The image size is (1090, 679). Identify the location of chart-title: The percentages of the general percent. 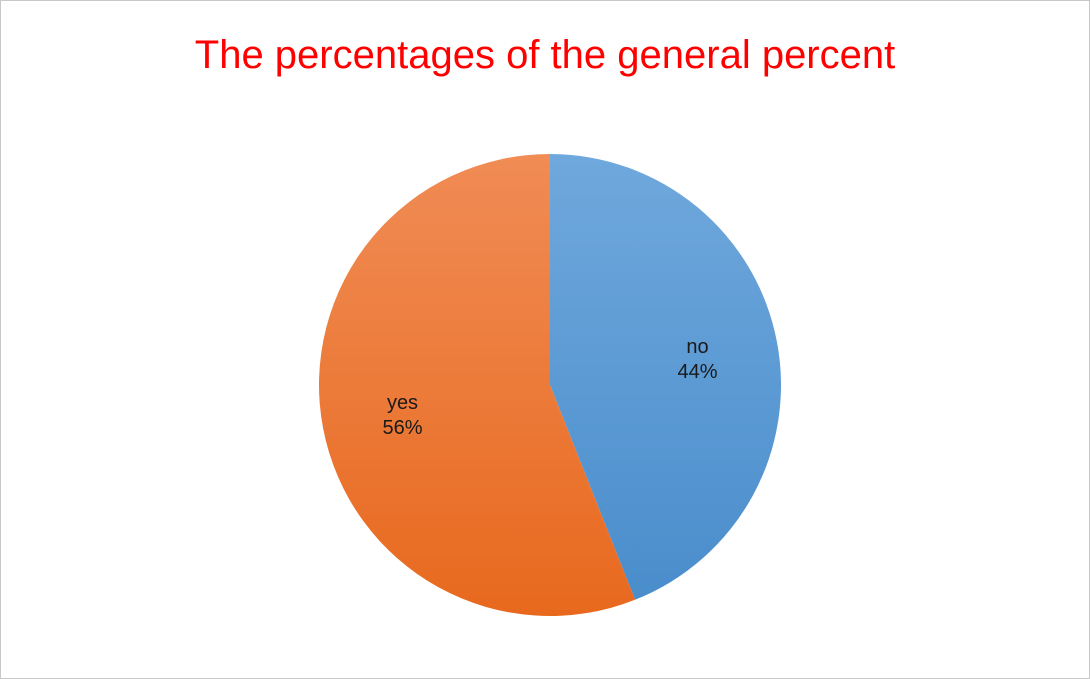
(545, 55).